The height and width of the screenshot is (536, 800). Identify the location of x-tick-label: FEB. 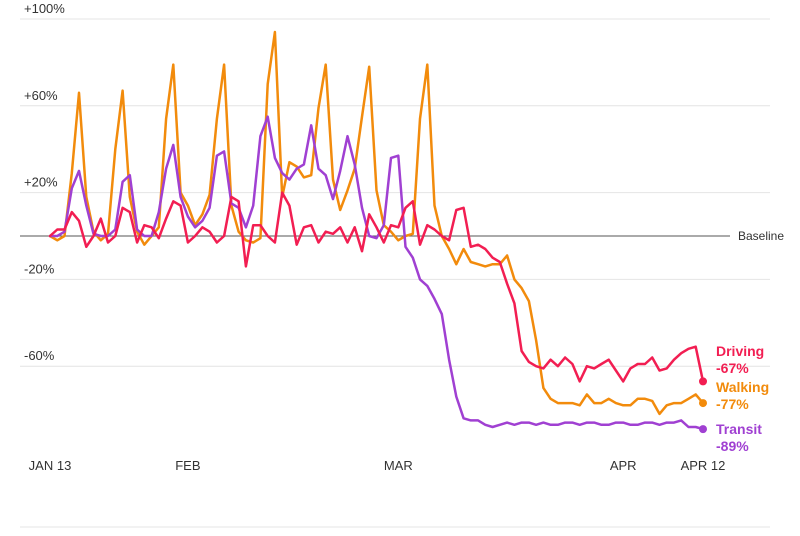
(187, 465).